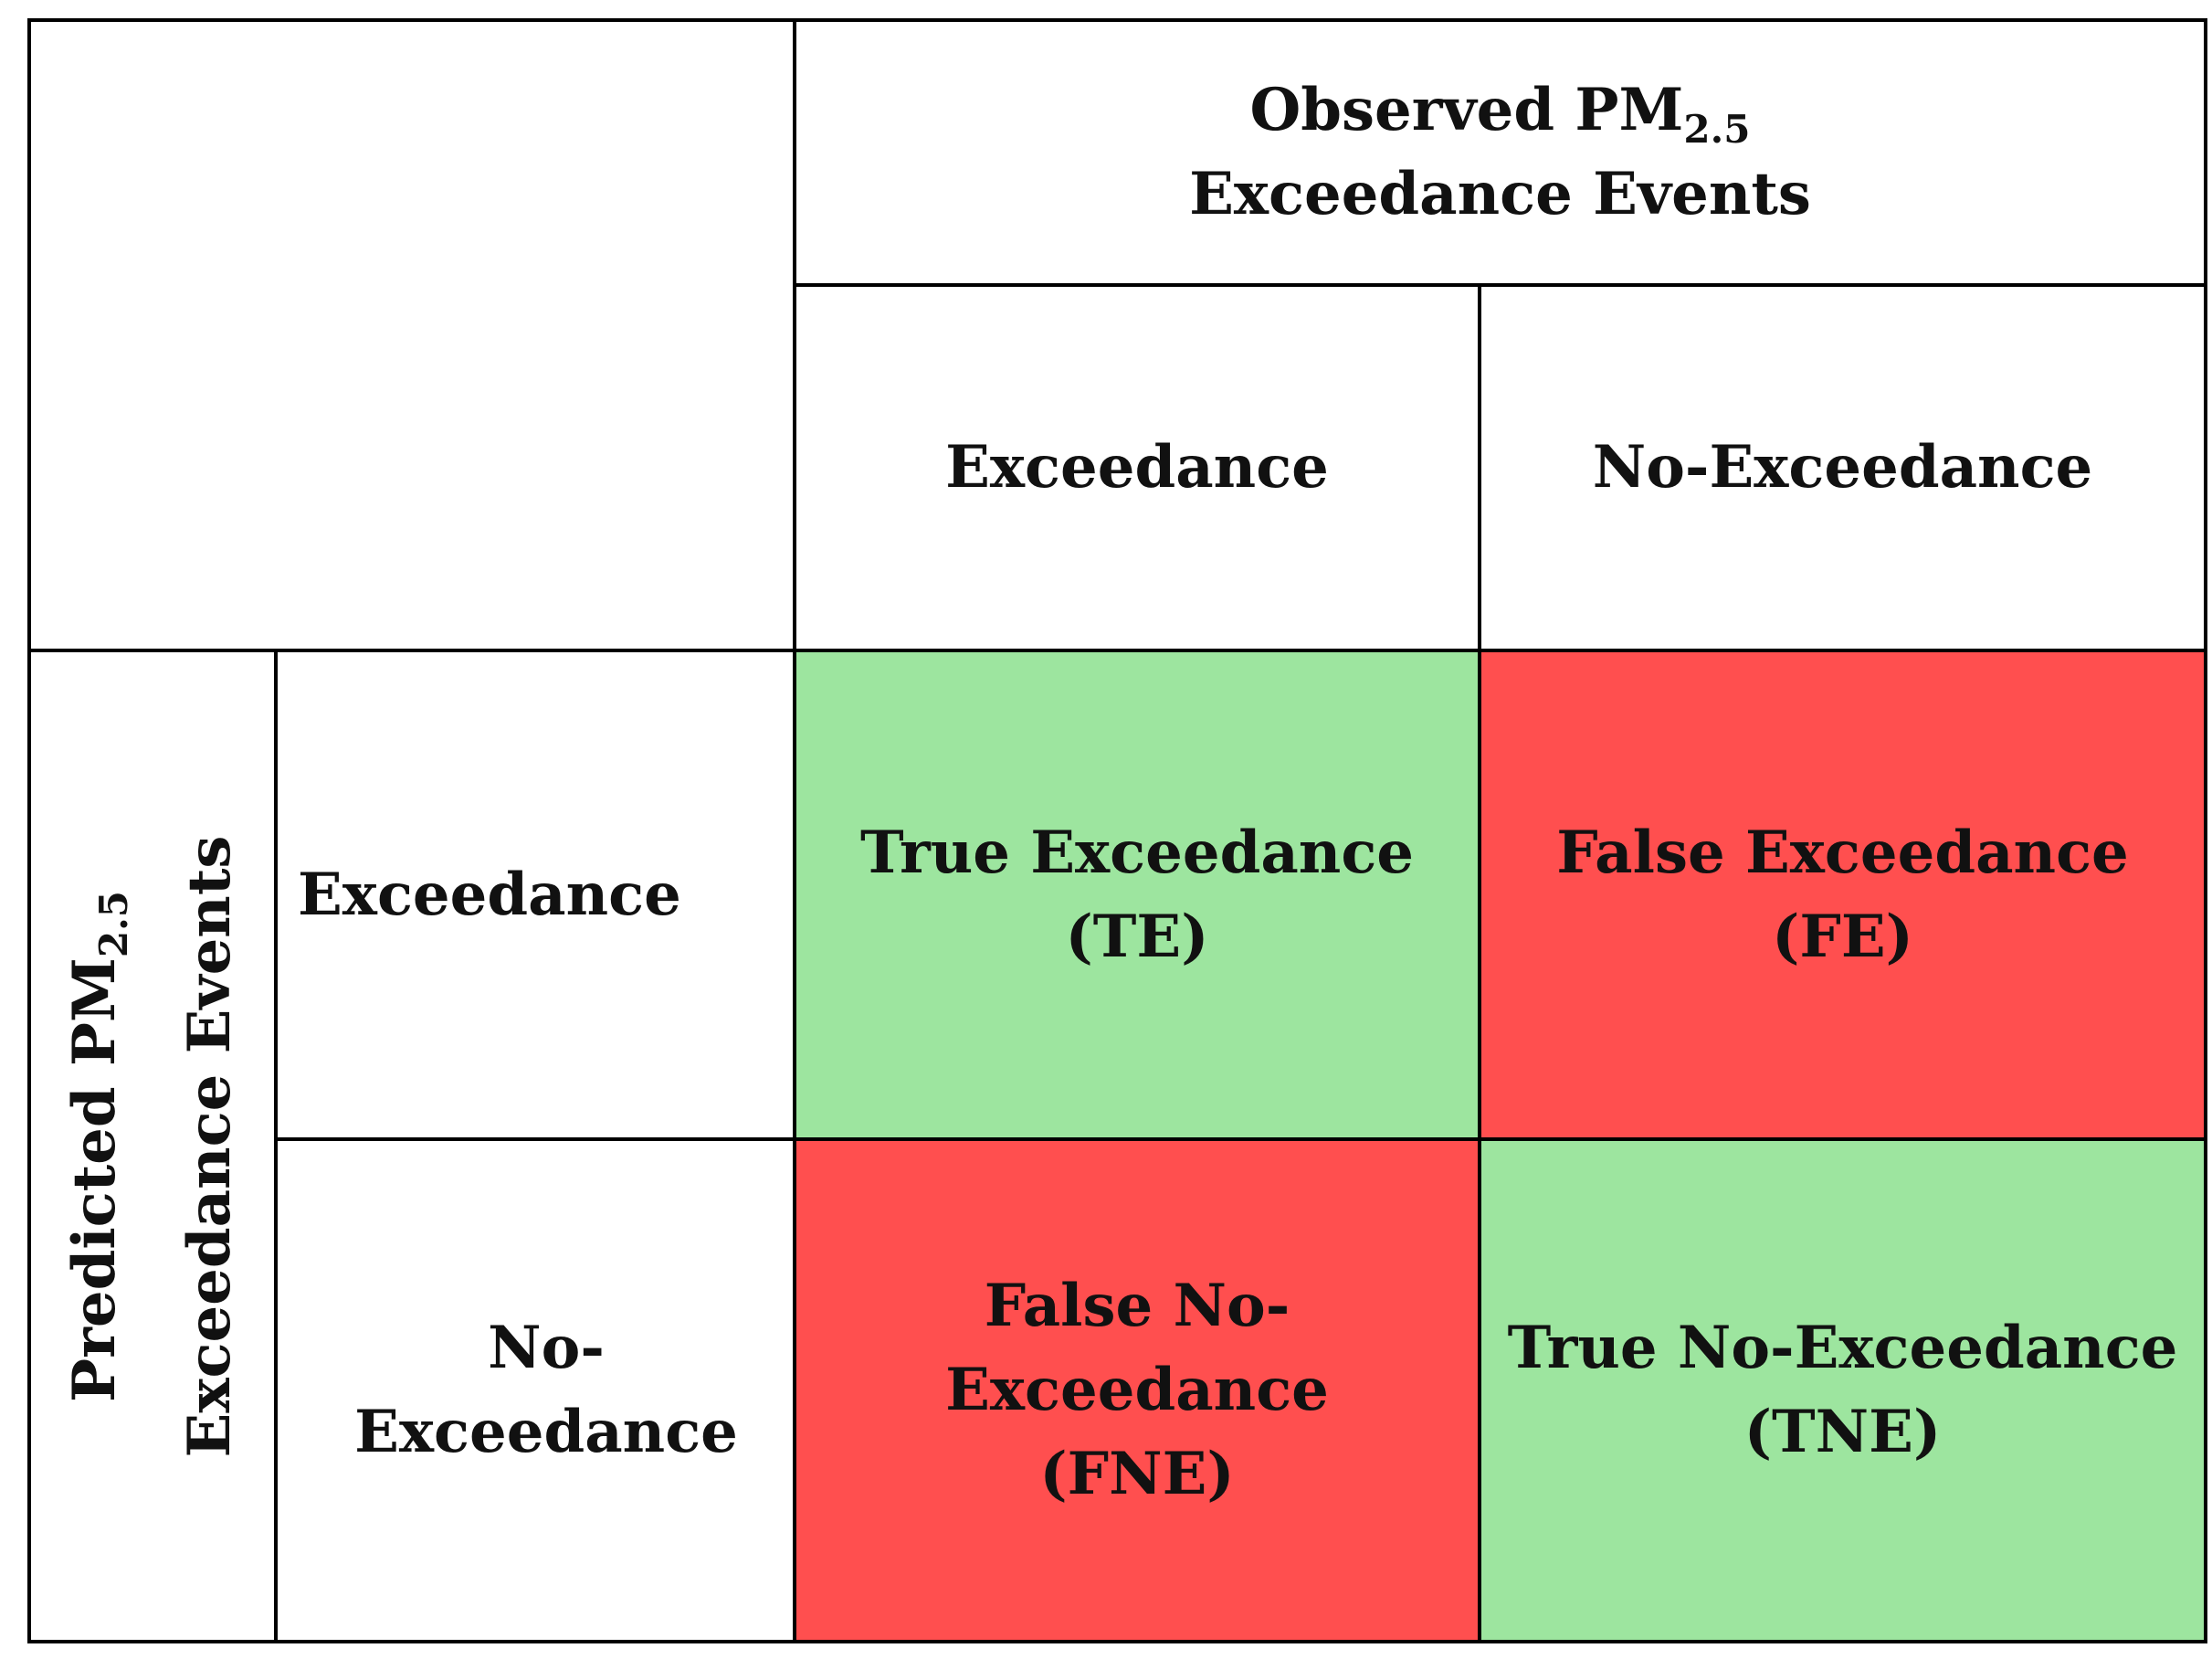  I want to click on column-divider-line, so click(1479, 964).